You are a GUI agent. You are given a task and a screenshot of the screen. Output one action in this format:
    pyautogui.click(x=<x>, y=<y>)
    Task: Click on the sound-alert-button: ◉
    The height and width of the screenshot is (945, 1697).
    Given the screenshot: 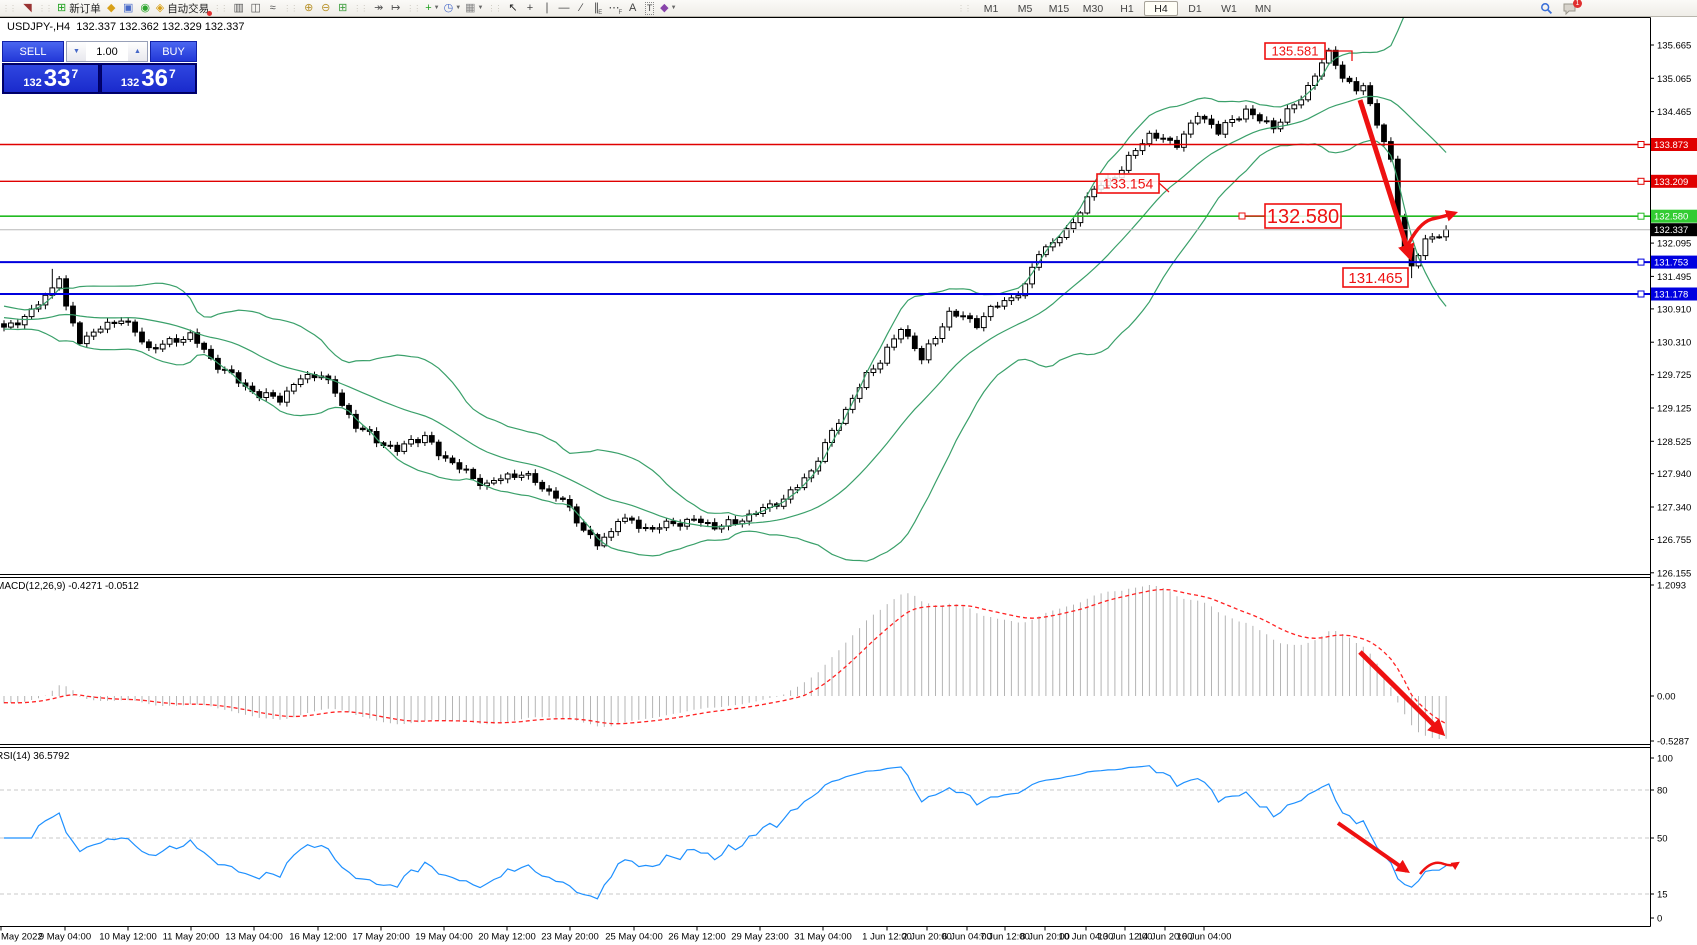 What is the action you would take?
    pyautogui.click(x=145, y=8)
    